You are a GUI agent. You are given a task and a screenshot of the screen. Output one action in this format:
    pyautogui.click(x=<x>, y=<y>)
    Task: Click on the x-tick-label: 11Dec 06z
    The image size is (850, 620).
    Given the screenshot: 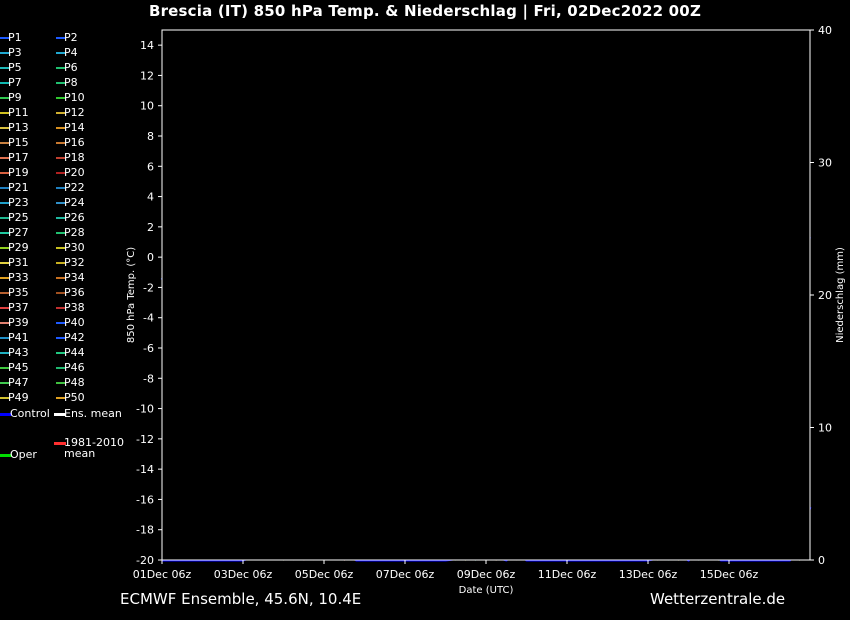 What is the action you would take?
    pyautogui.click(x=567, y=574)
    